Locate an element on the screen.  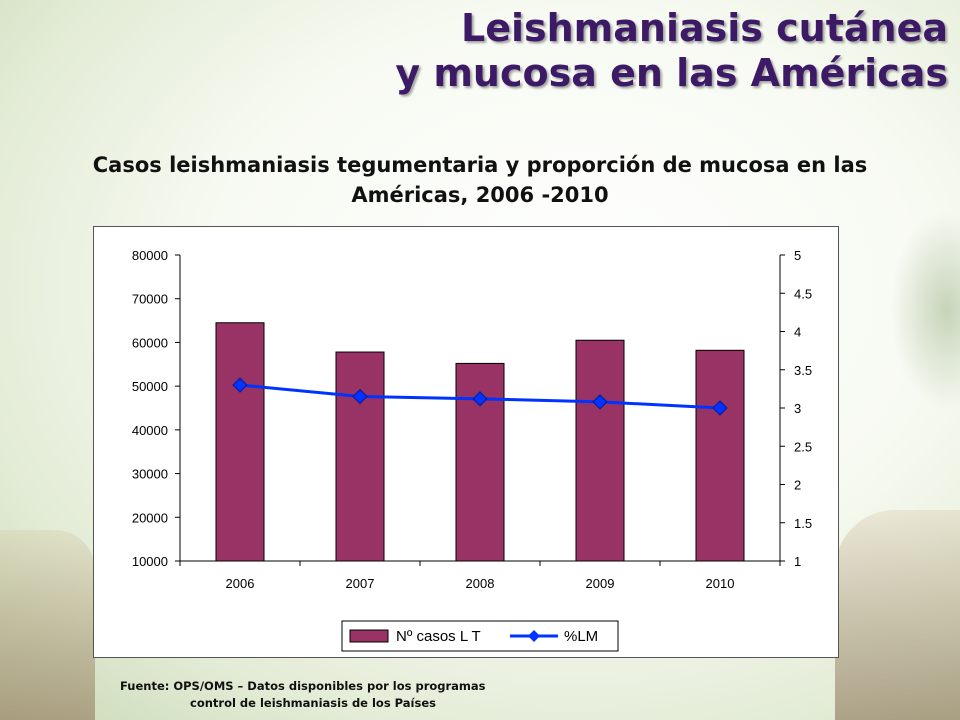
y-left-tick-label: 20000 is located at coordinates (150, 517).